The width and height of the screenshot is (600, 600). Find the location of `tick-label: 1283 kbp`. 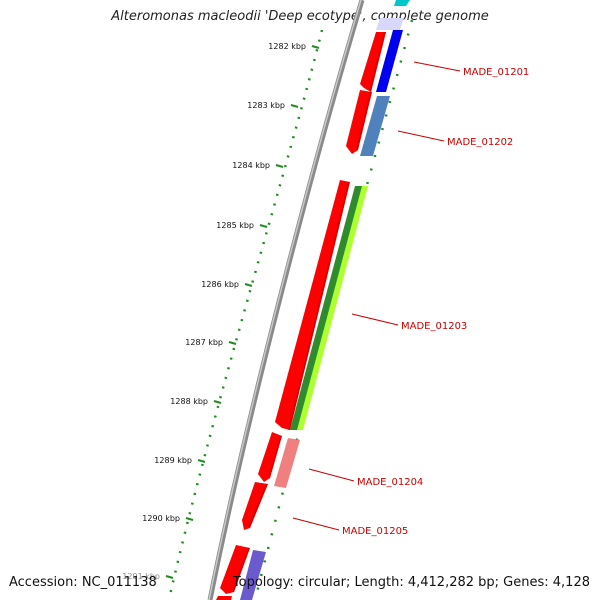

tick-label: 1283 kbp is located at coordinates (266, 105).